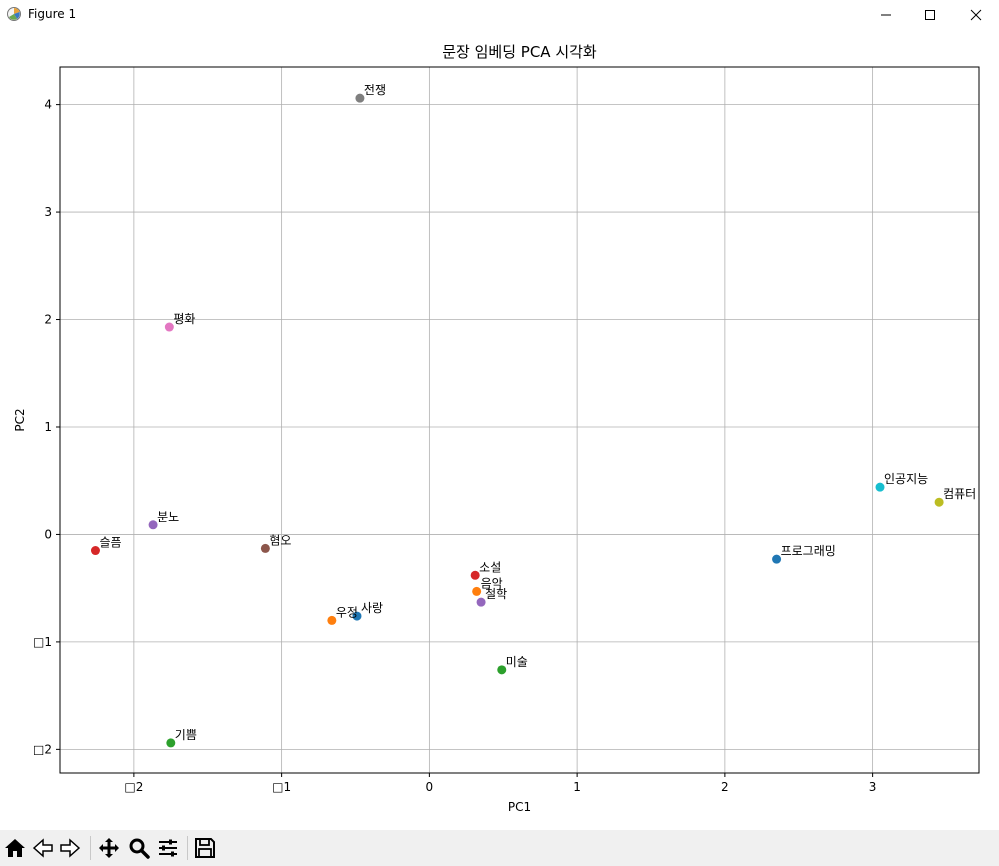 The width and height of the screenshot is (999, 866). I want to click on matplotlib-icon, so click(14, 14).